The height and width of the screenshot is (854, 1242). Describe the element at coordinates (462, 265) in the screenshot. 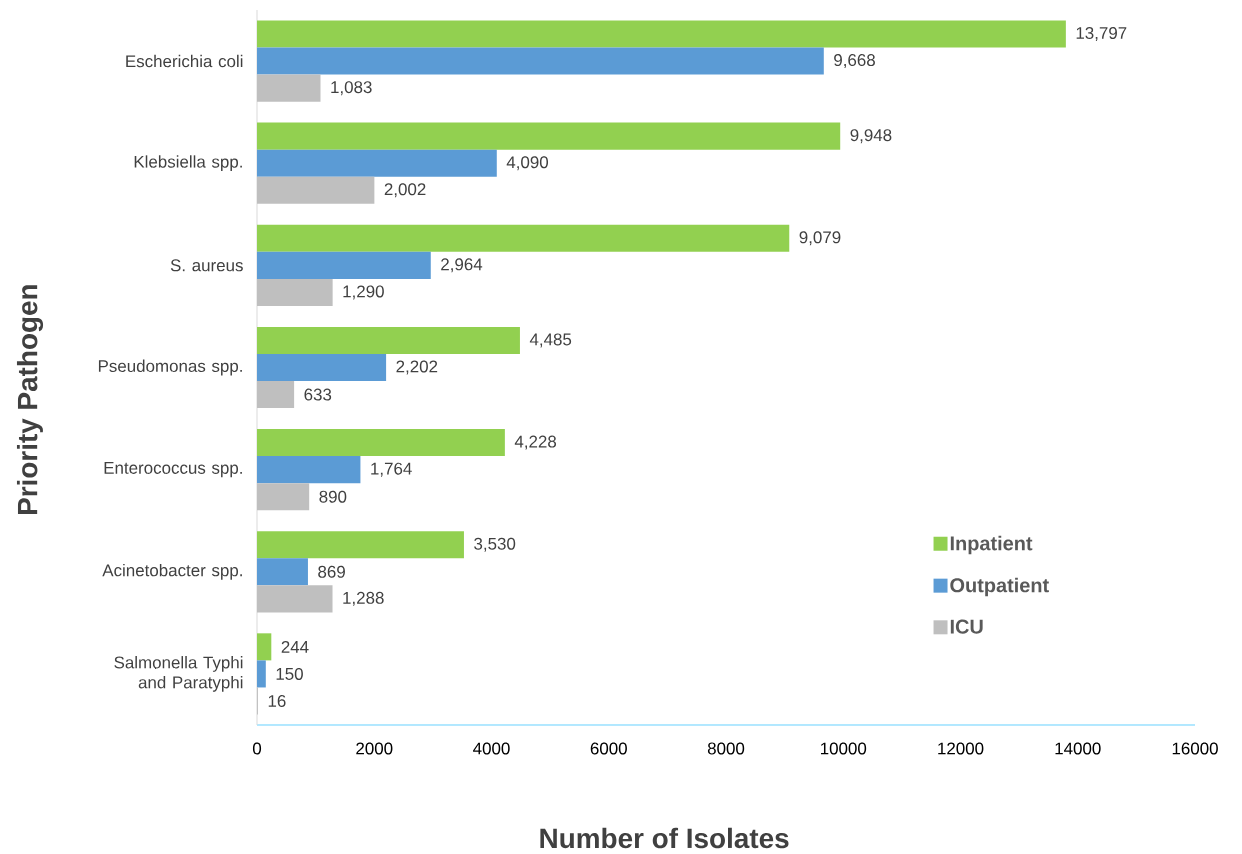

I see `data-label: 2,964` at that location.